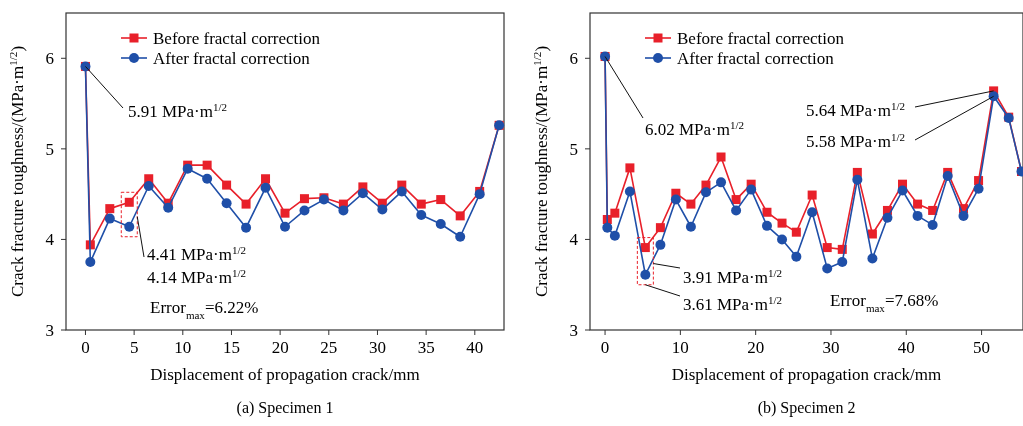 The image size is (1023, 426). What do you see at coordinates (231, 347) in the screenshot?
I see `x-tick-label: 15` at bounding box center [231, 347].